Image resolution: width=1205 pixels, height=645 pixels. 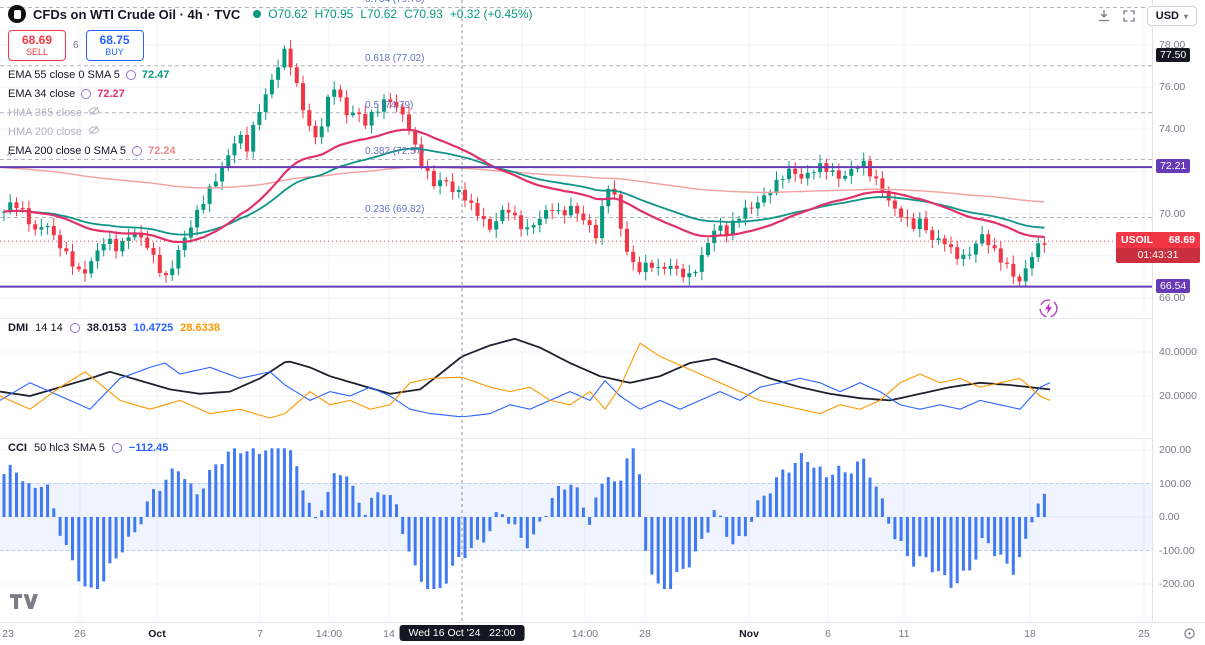 I want to click on indicator-value: 72.47, so click(x=155, y=74).